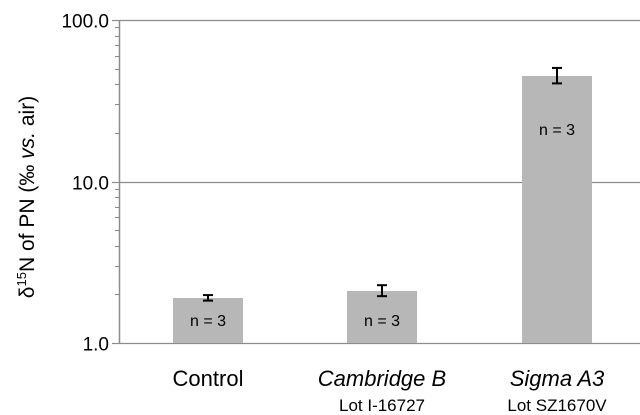 The height and width of the screenshot is (415, 640). I want to click on y-tick-label-2: 100.0, so click(85, 22).